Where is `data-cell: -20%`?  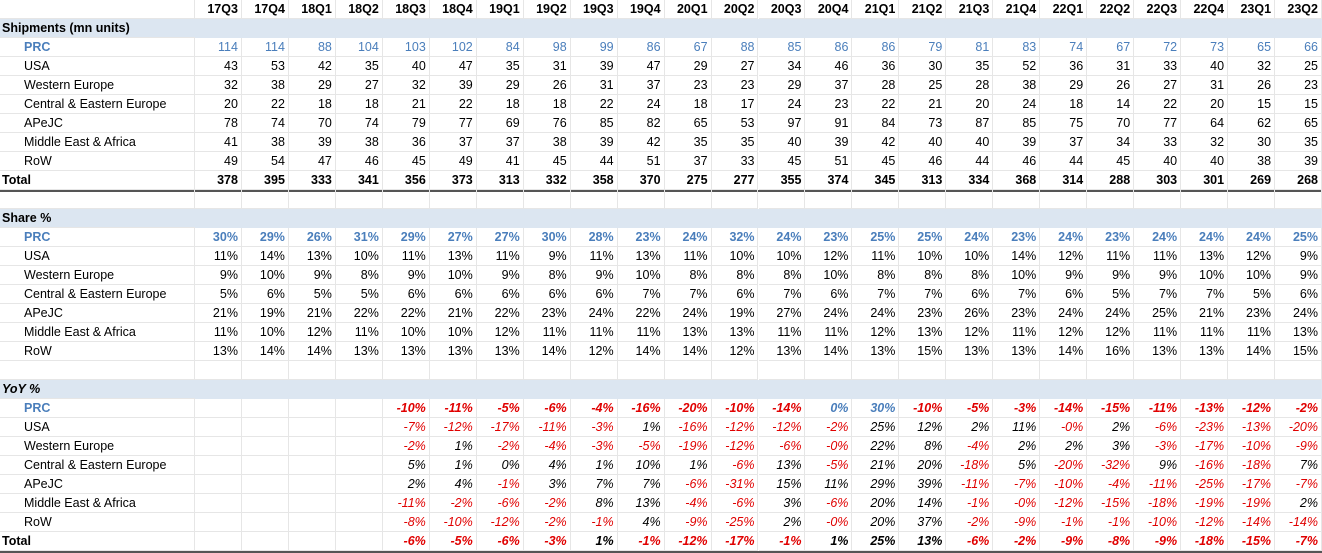
data-cell: -20% is located at coordinates (1298, 427).